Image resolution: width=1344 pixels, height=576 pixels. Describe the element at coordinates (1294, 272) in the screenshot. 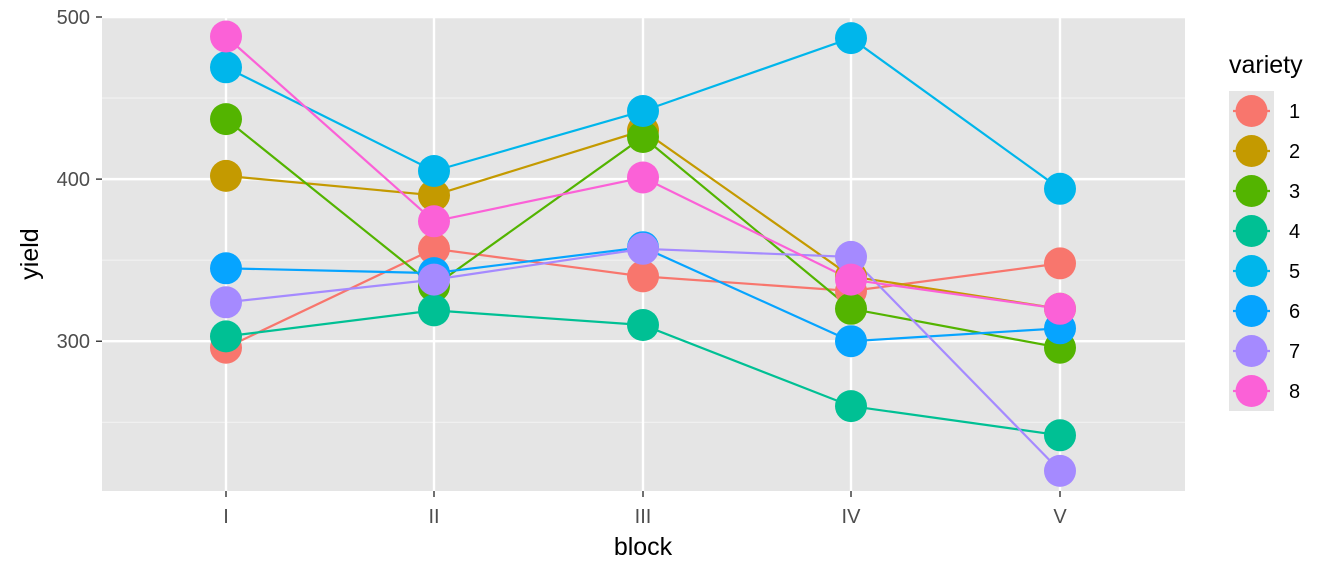

I see `legend-label-5: 5` at that location.